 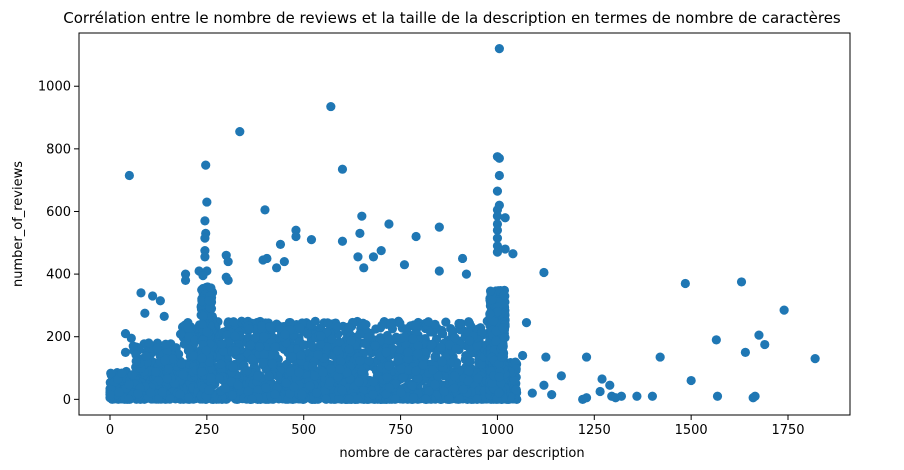 I want to click on y-tick-label: 200, so click(x=58, y=337).